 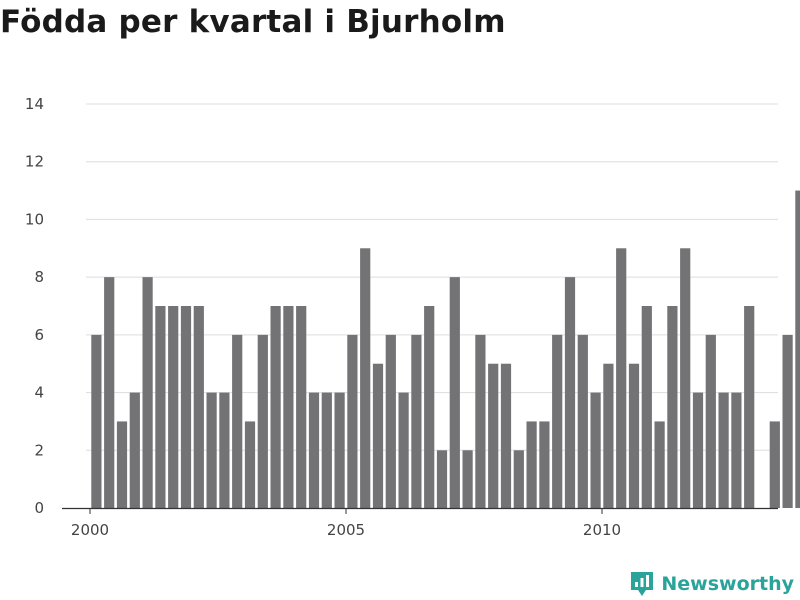 What do you see at coordinates (253, 22) in the screenshot?
I see `chart-title: Födda per kvartal i Bjurholm` at bounding box center [253, 22].